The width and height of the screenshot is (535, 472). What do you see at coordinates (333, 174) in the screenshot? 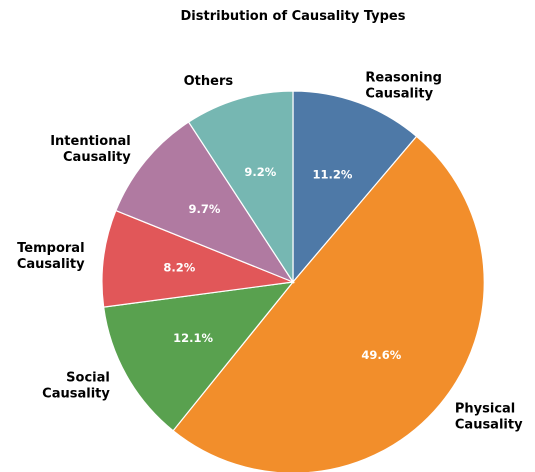
I see `pct-label-reasoning-causality: 11.2%` at bounding box center [333, 174].